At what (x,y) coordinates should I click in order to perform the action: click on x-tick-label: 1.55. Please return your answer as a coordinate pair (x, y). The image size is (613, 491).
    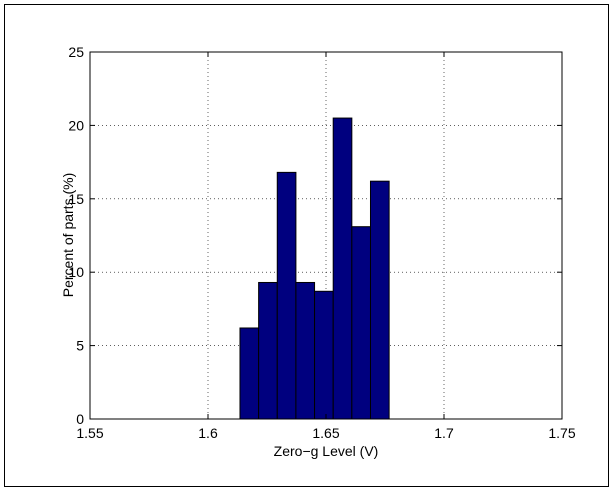
    Looking at the image, I should click on (89, 433).